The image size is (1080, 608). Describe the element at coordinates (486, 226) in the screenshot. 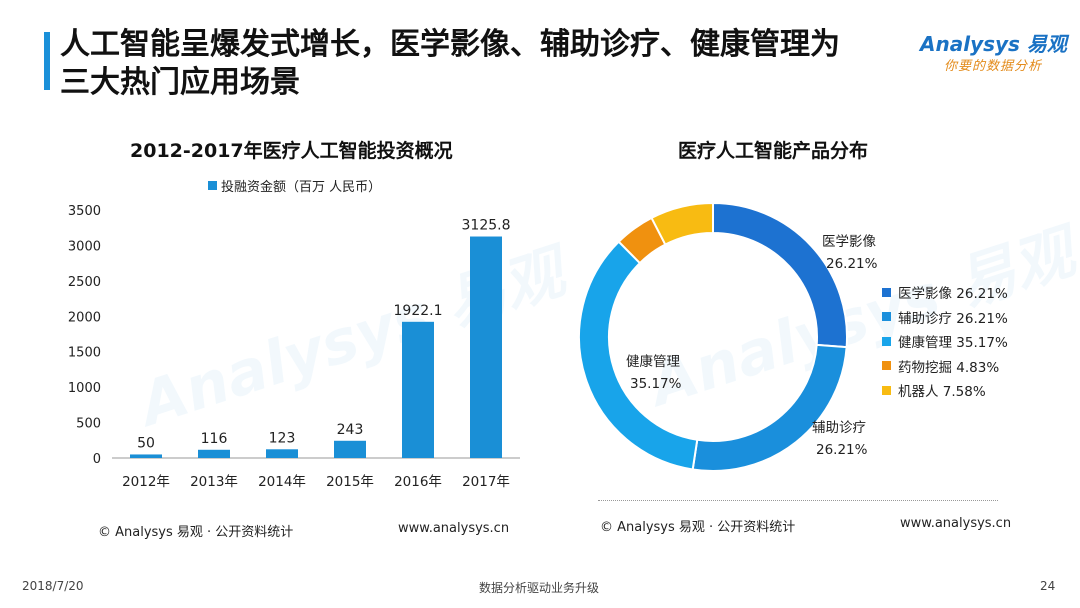

I see `bar-data-label: 3125.8` at that location.